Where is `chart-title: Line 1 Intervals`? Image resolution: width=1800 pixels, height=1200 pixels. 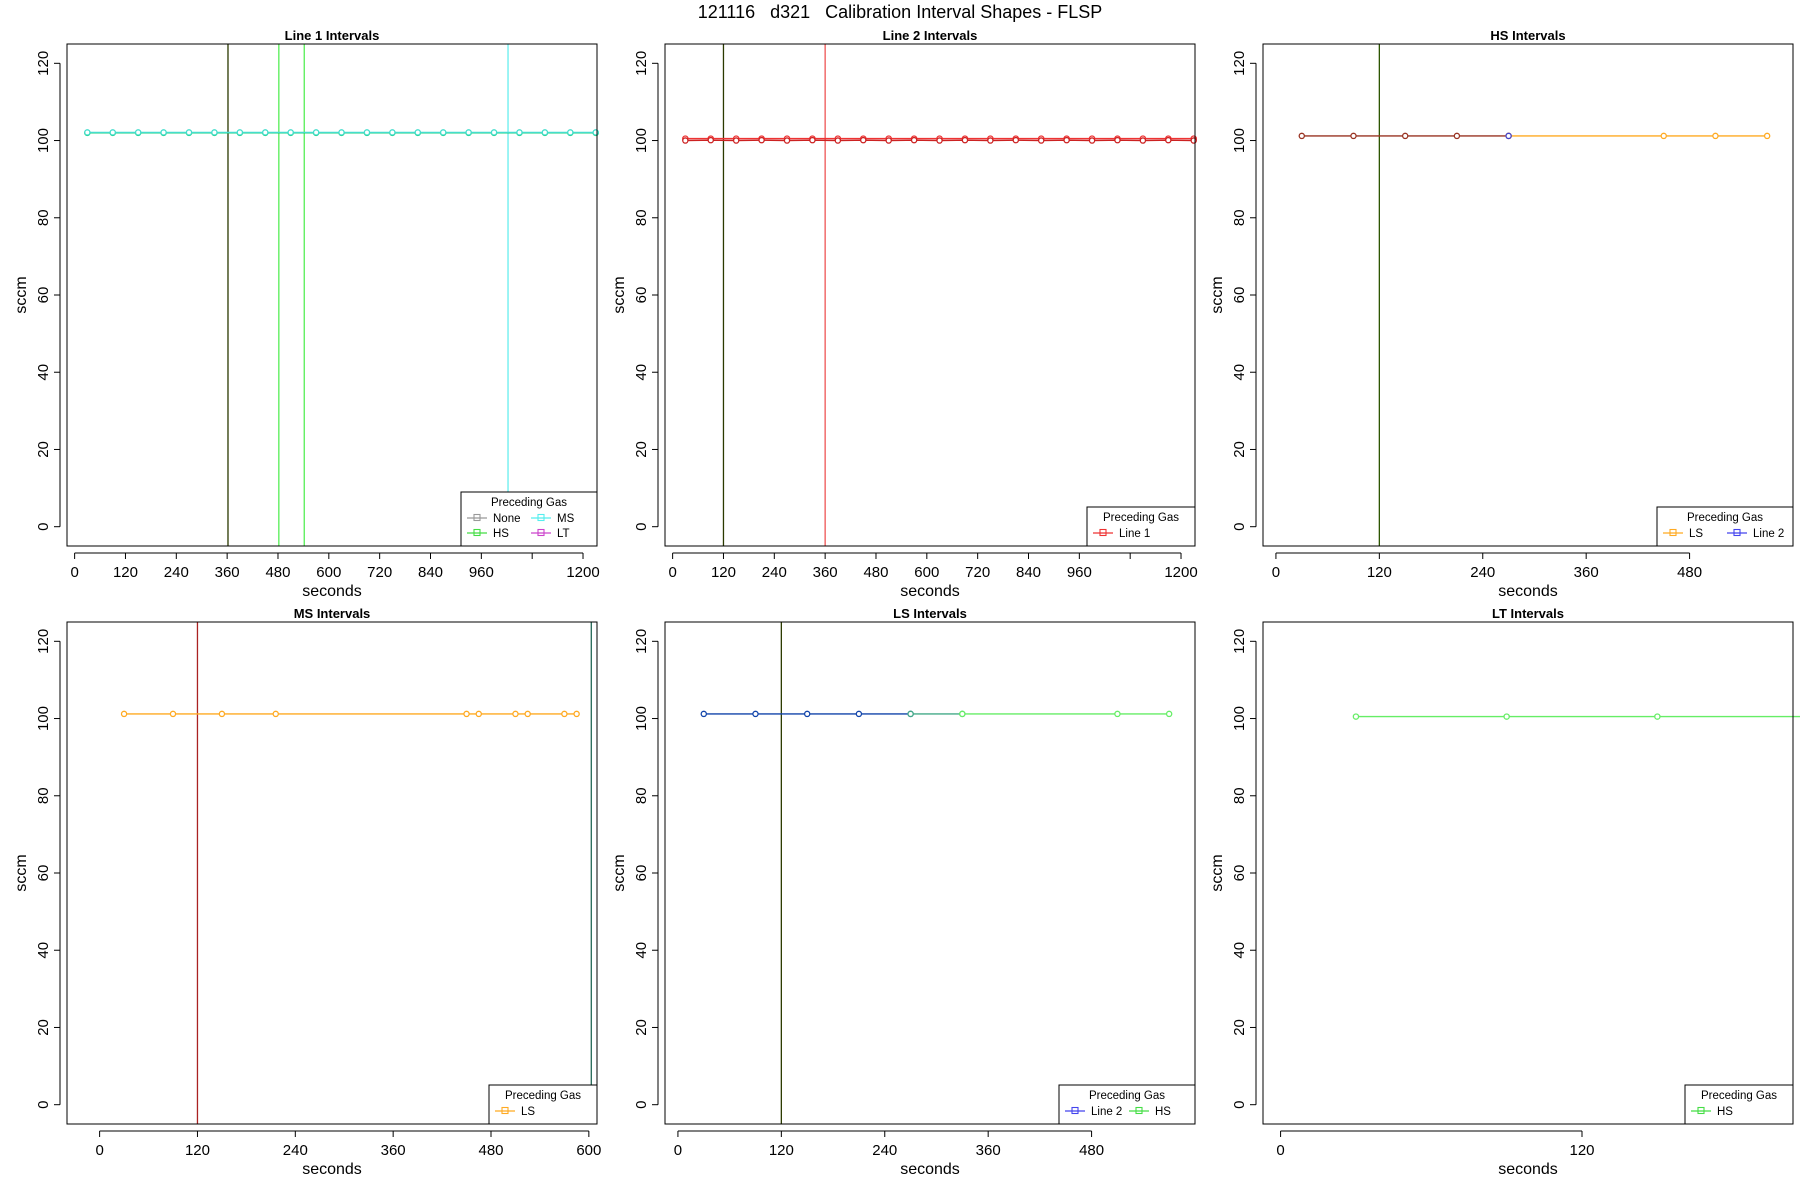
chart-title: Line 1 Intervals is located at coordinates (332, 35).